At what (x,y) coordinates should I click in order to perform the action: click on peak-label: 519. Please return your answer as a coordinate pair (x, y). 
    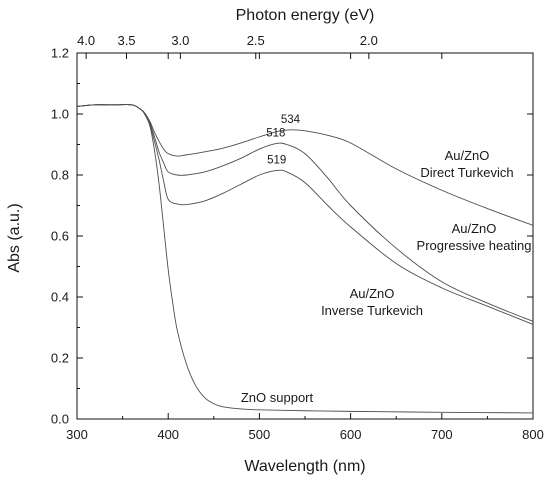
    Looking at the image, I should click on (276, 160).